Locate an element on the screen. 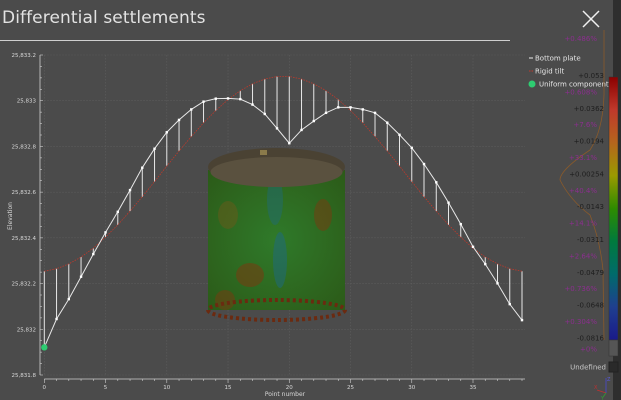  y-tick-label: 25,832.2 is located at coordinates (24, 285).